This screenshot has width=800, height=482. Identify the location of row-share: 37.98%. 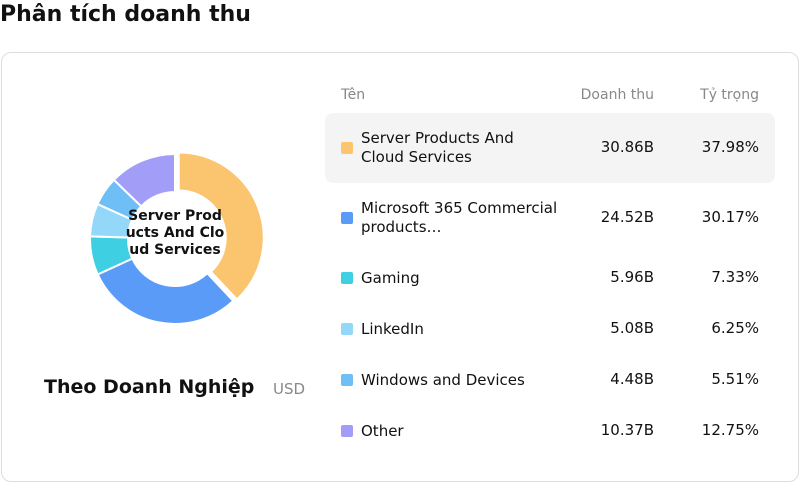
(730, 147).